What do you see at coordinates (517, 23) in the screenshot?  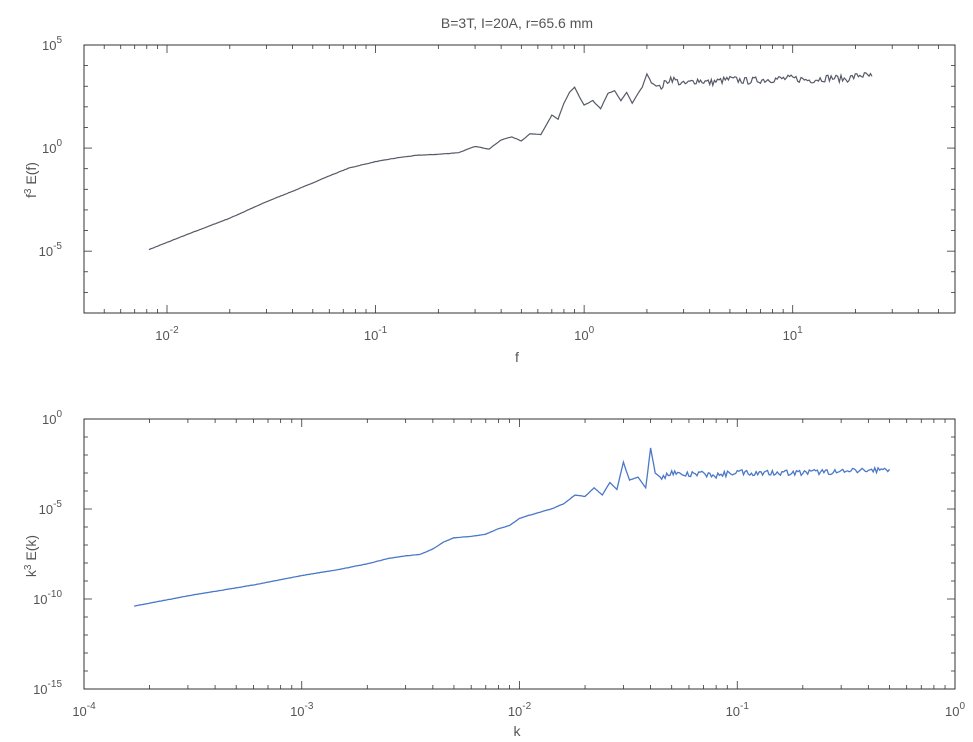 I see `chart-title: B=3T, I=20A, r=65.6 mm` at bounding box center [517, 23].